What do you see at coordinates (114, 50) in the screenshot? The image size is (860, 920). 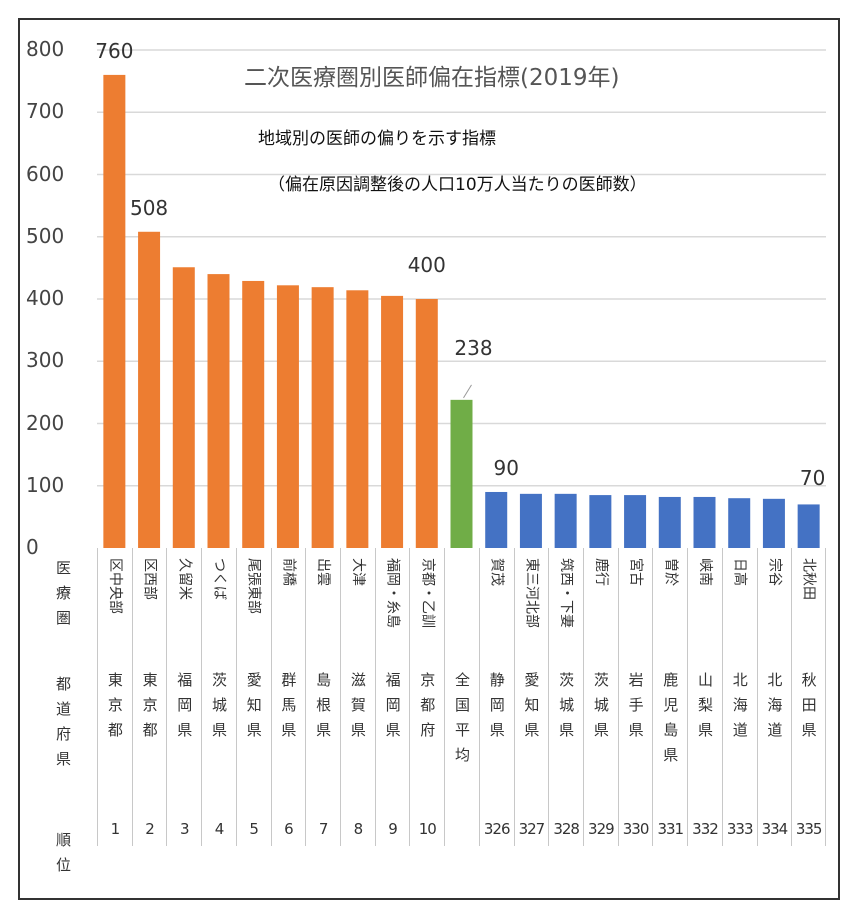 I see `data-label: 760` at bounding box center [114, 50].